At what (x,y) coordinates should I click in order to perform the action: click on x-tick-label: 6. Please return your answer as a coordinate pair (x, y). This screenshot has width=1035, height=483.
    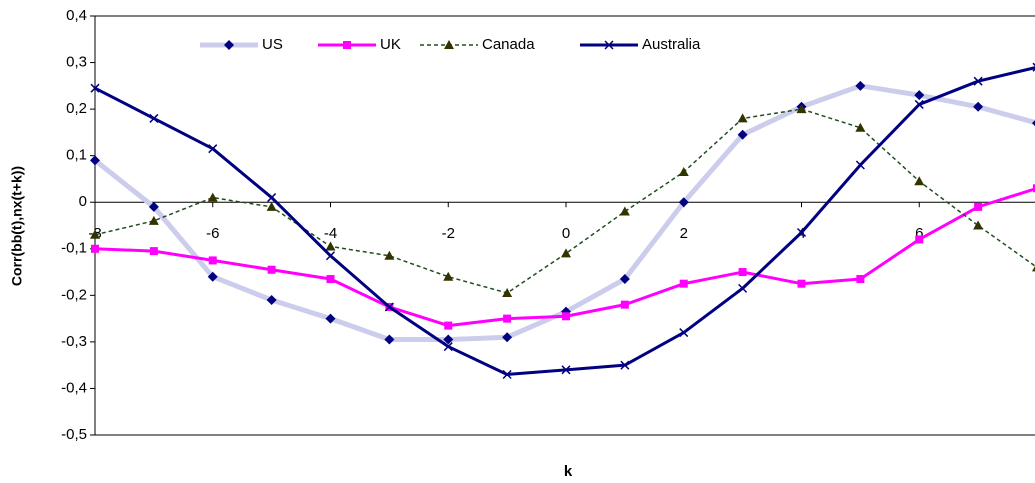
    Looking at the image, I should click on (919, 233).